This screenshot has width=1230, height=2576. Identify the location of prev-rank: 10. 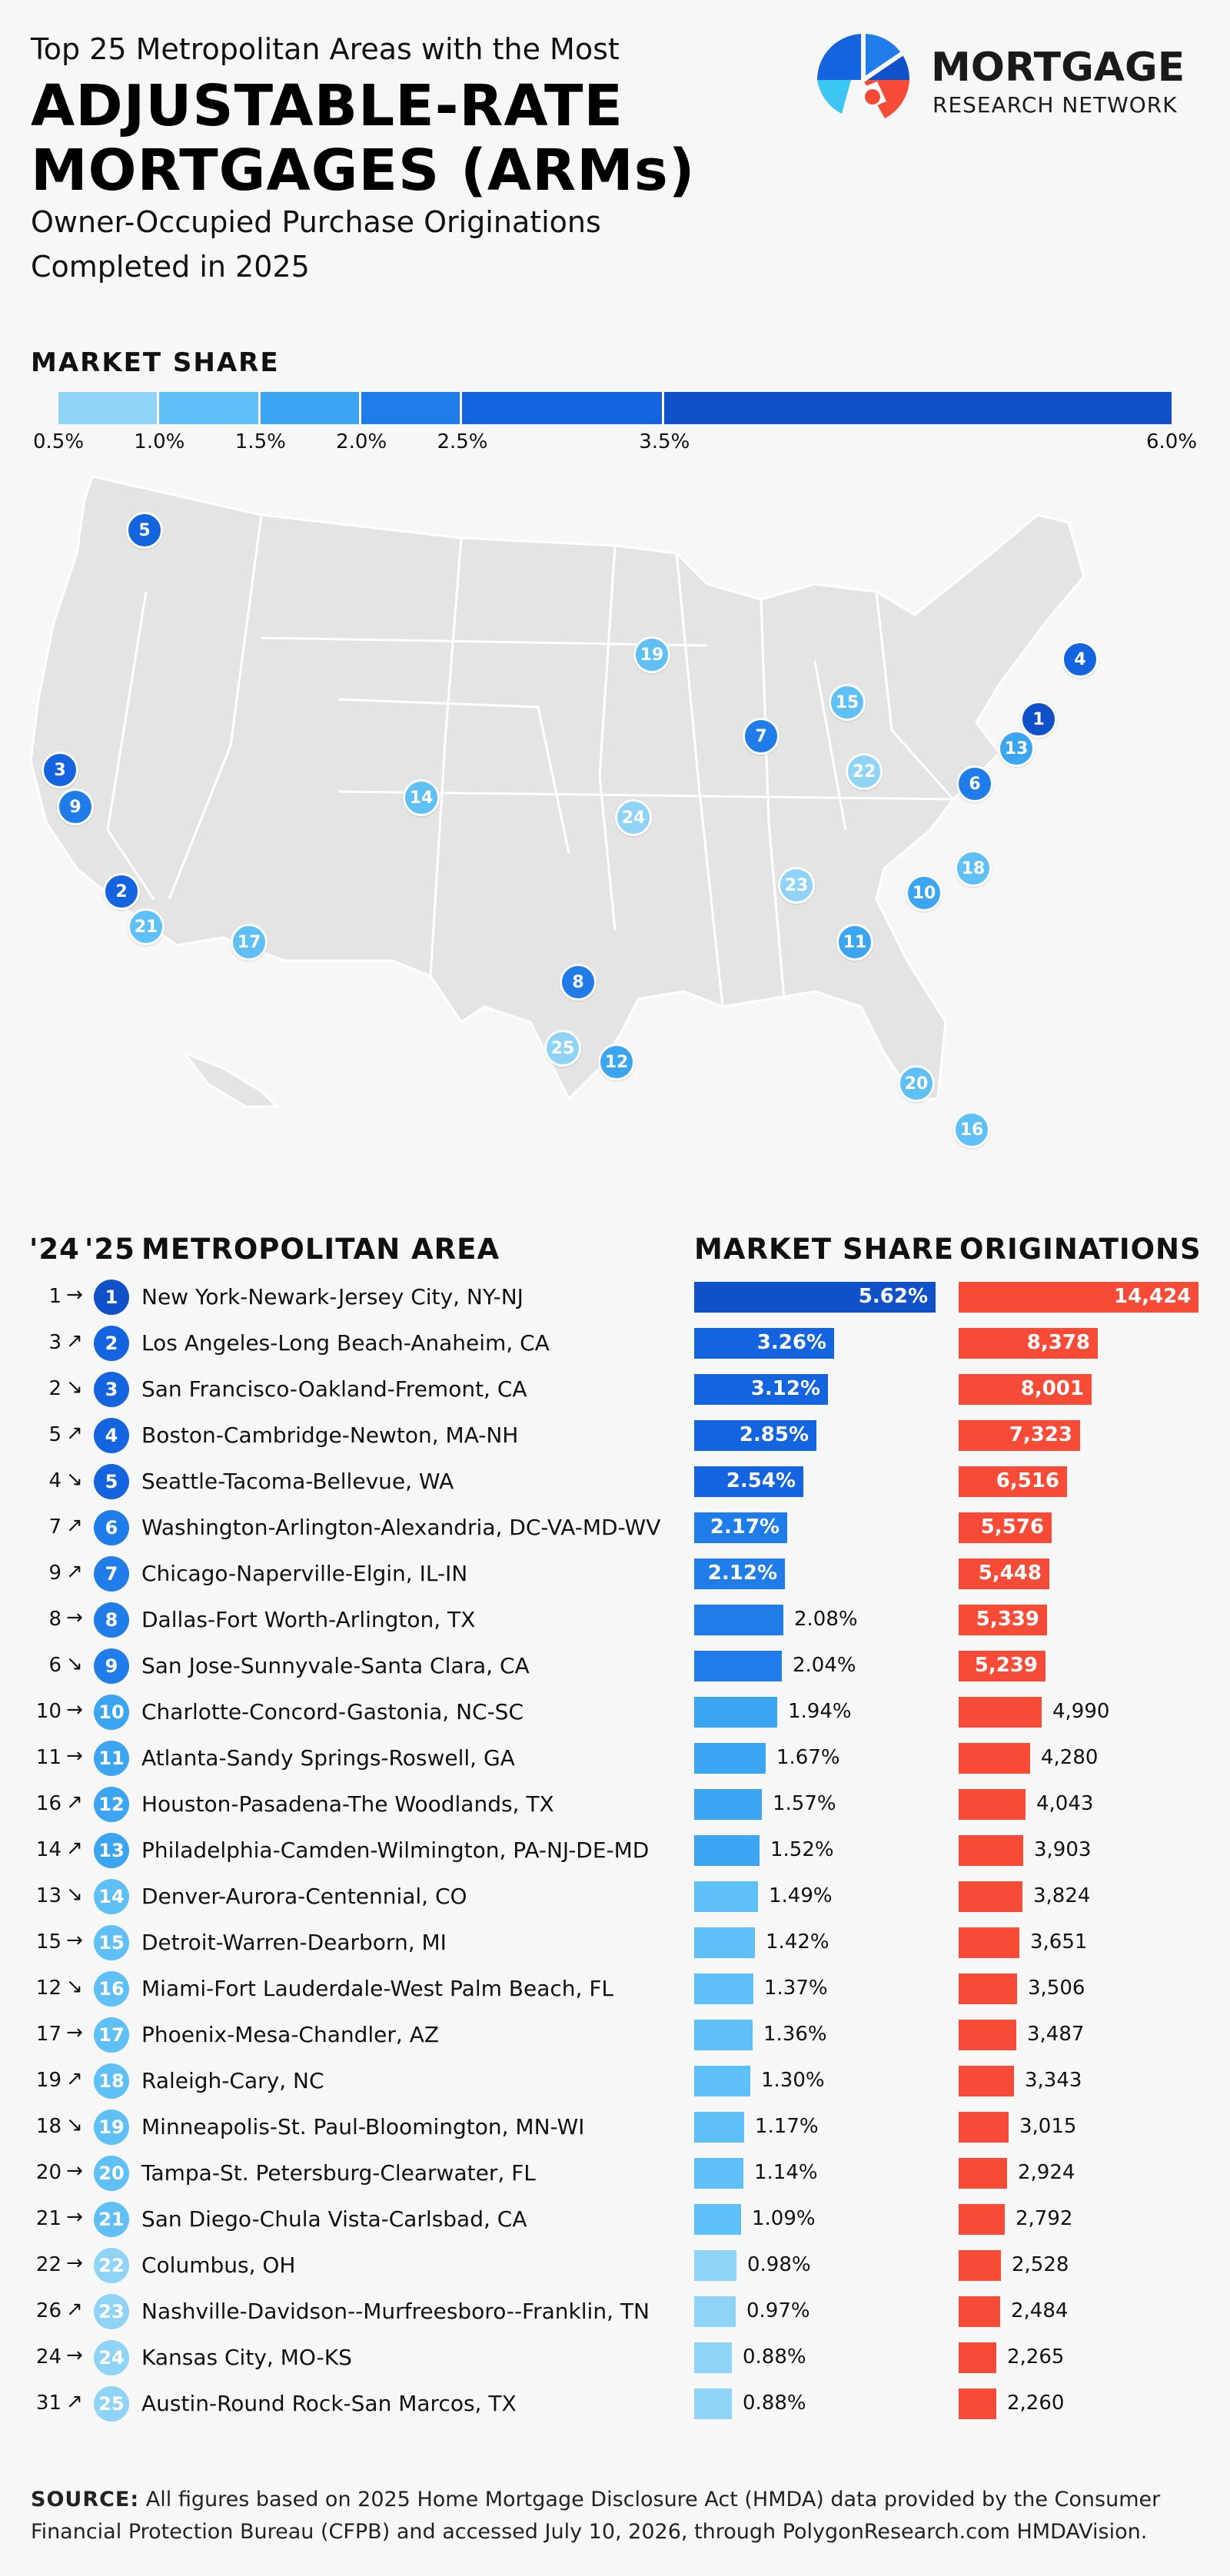
(48, 1711).